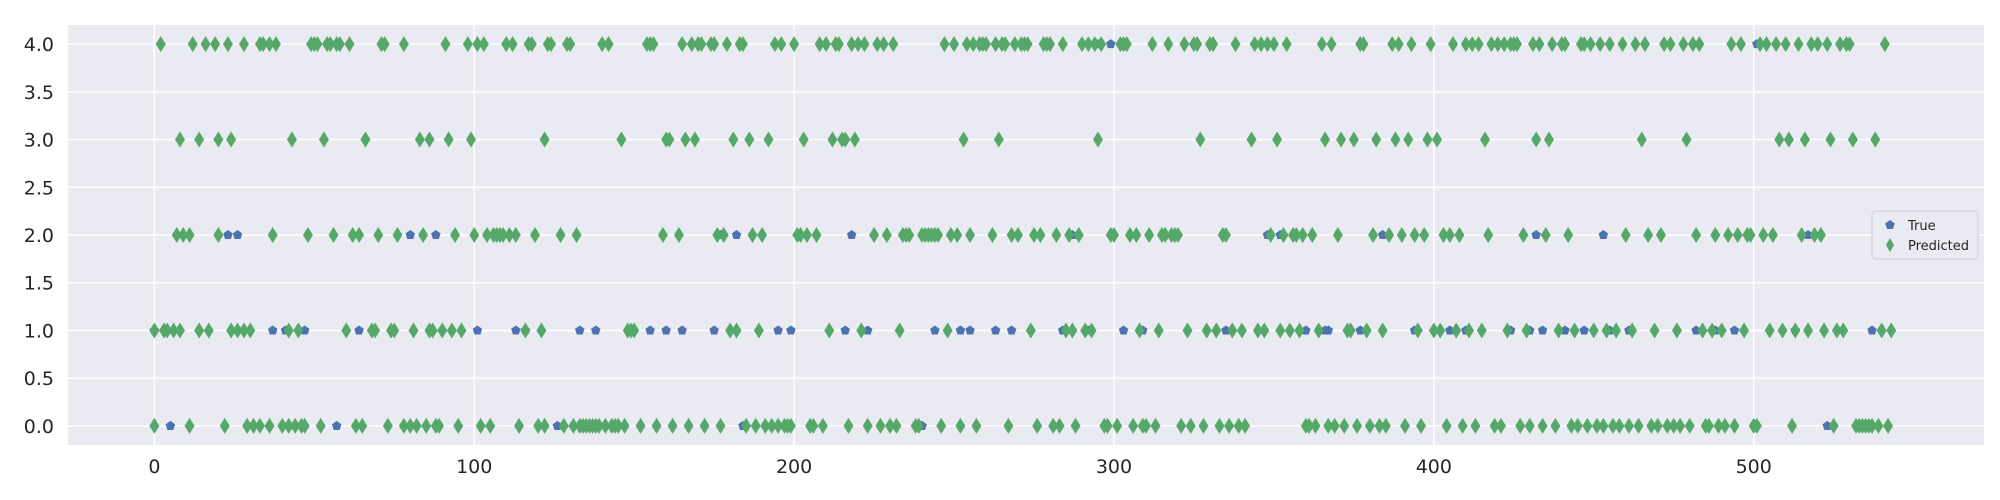  What do you see at coordinates (1938, 246) in the screenshot?
I see `legend-predicted-label: Predicted` at bounding box center [1938, 246].